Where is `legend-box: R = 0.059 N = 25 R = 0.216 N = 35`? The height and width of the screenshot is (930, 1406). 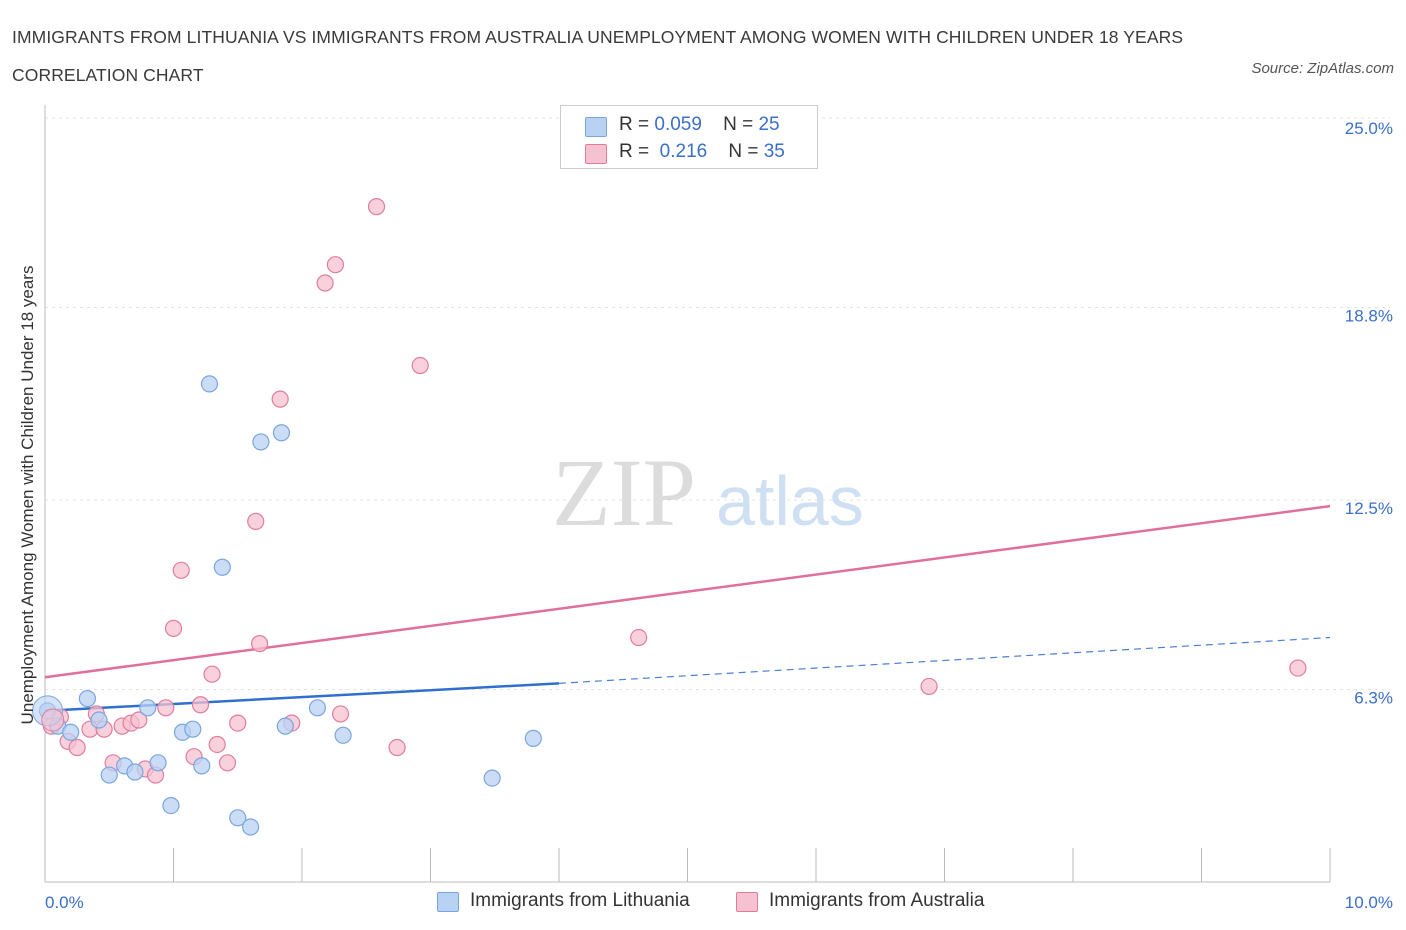
legend-box: R = 0.059 N = 25 R = 0.216 N = 35 is located at coordinates (689, 137).